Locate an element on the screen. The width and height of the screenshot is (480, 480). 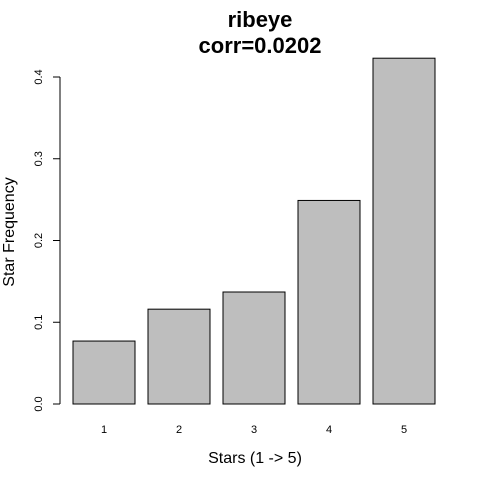
y-tick-label: 0.3 is located at coordinates (39, 158).